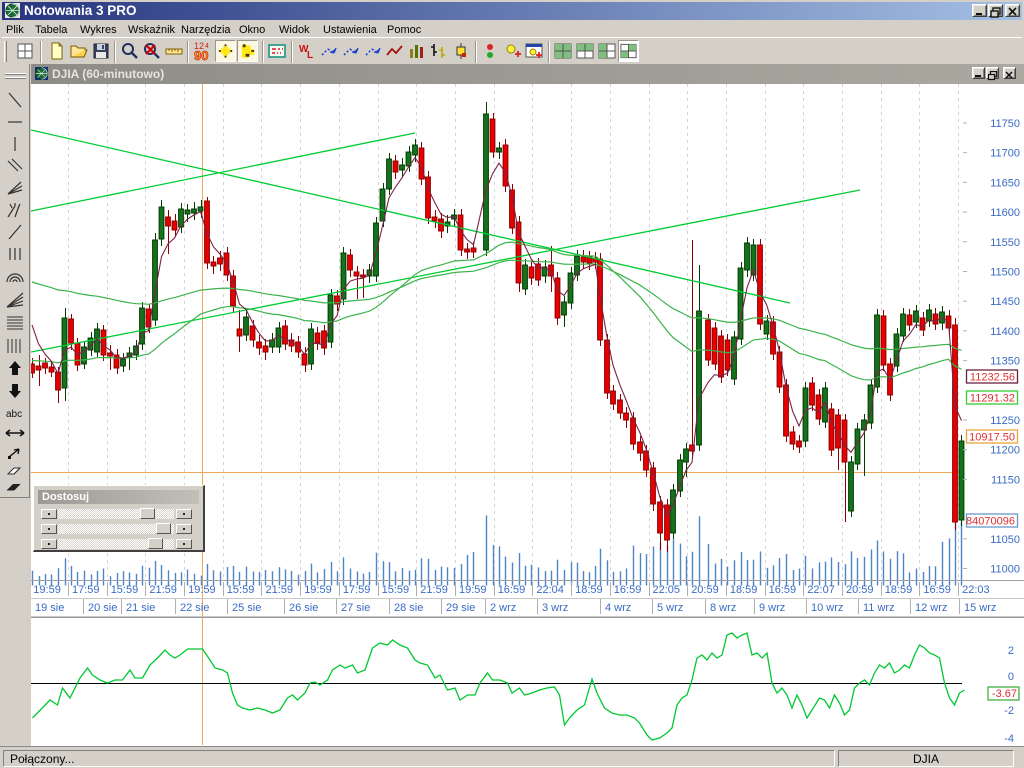  Describe the element at coordinates (355, 608) in the screenshot. I see `svg-text: 27 sie` at that location.